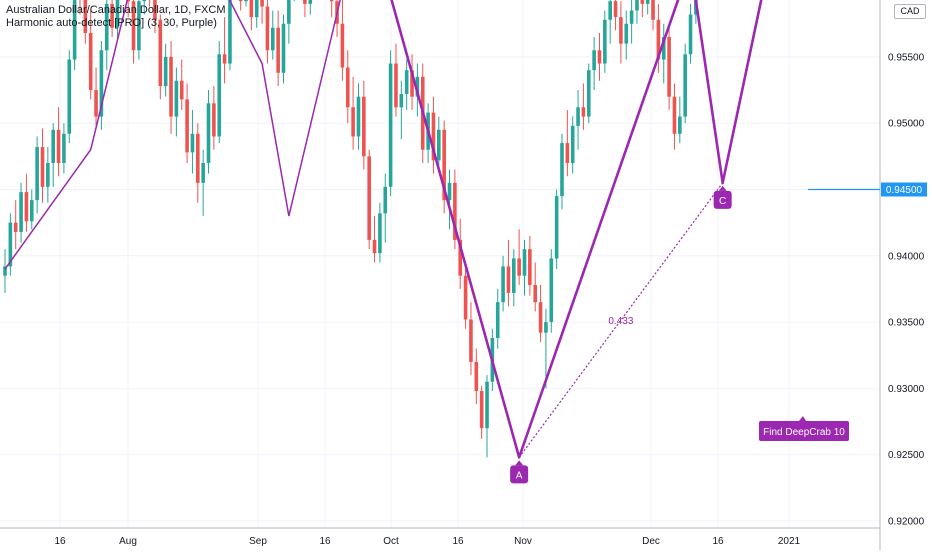  I want to click on pattern-point-marker, so click(519, 474).